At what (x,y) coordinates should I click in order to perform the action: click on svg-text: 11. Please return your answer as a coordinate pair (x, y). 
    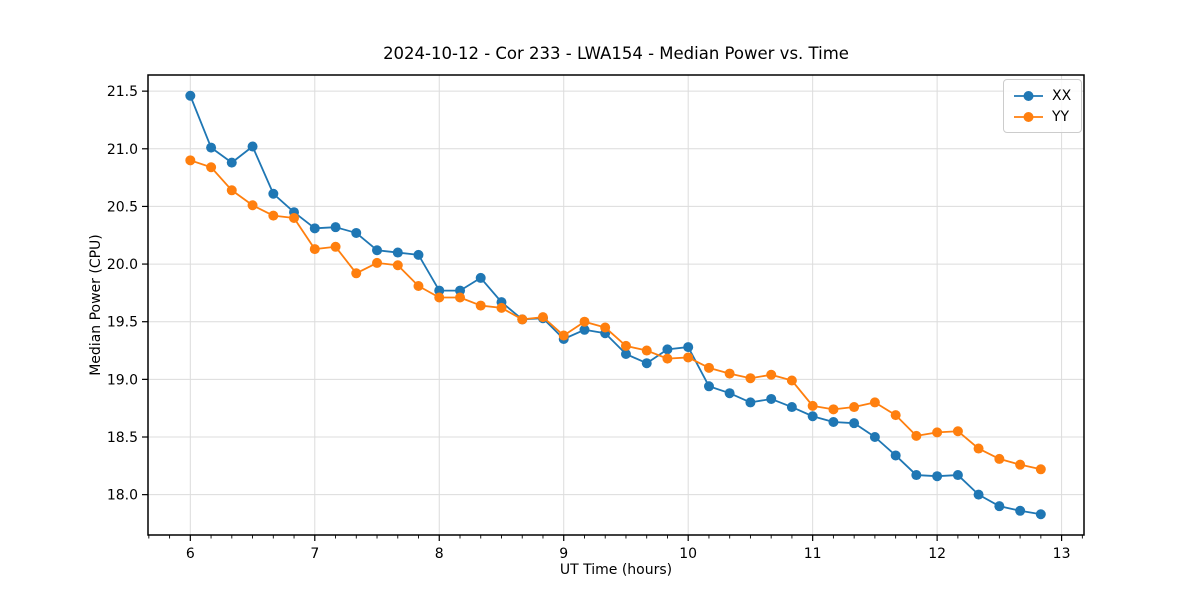
    Looking at the image, I should click on (813, 554).